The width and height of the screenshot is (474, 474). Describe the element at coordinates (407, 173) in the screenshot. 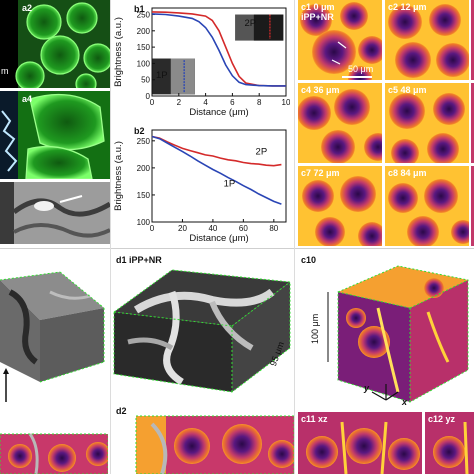

I see `panel-label-c8: c8 84 μm` at that location.